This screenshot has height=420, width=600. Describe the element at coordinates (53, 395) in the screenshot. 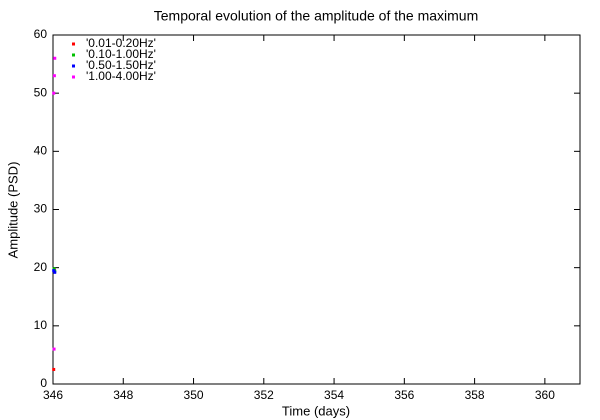

I see `x-tick-label: 346` at that location.